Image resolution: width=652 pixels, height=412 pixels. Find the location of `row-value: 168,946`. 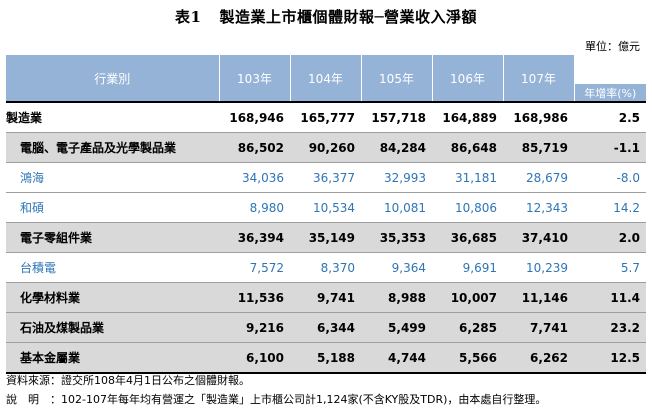

row-value: 168,946 is located at coordinates (254, 117).